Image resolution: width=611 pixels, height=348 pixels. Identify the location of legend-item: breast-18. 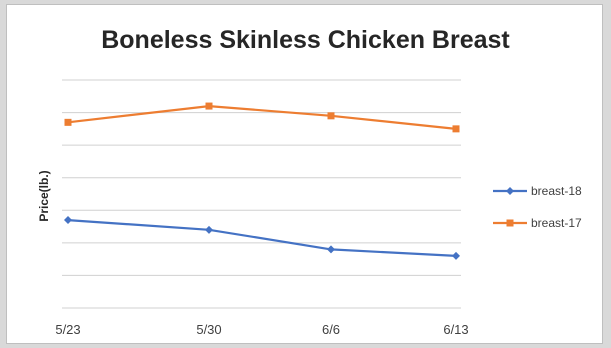
(537, 191).